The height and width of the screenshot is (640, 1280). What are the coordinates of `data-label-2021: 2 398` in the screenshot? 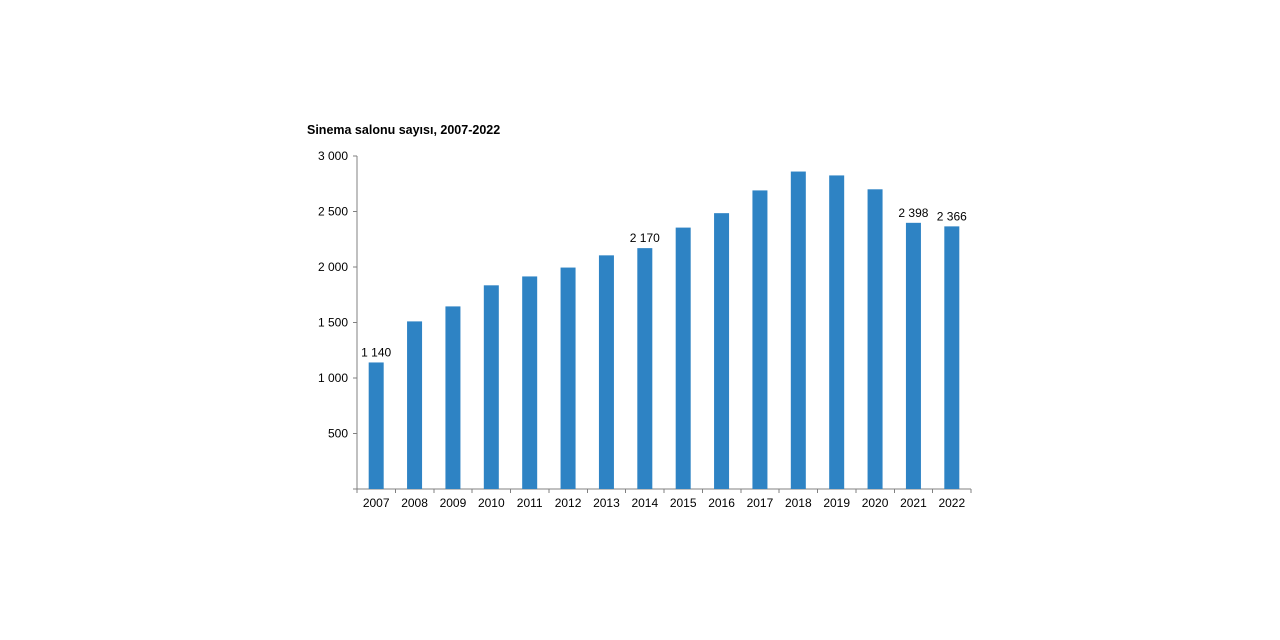 It's located at (913, 213).